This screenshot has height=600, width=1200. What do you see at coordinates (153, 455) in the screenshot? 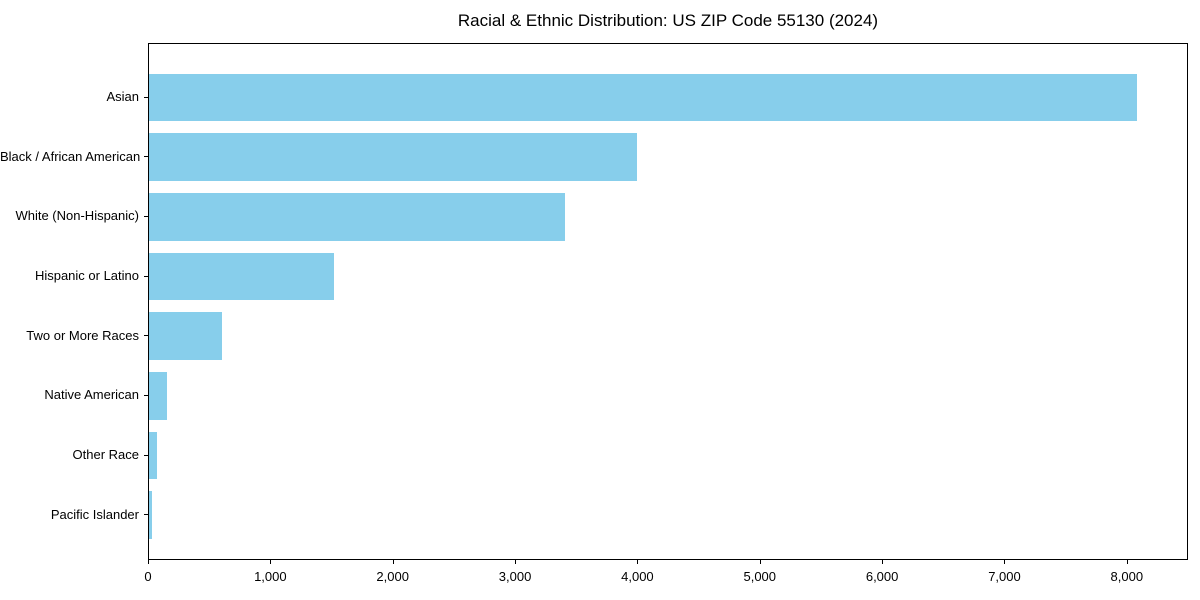
I see `bar-other-race` at bounding box center [153, 455].